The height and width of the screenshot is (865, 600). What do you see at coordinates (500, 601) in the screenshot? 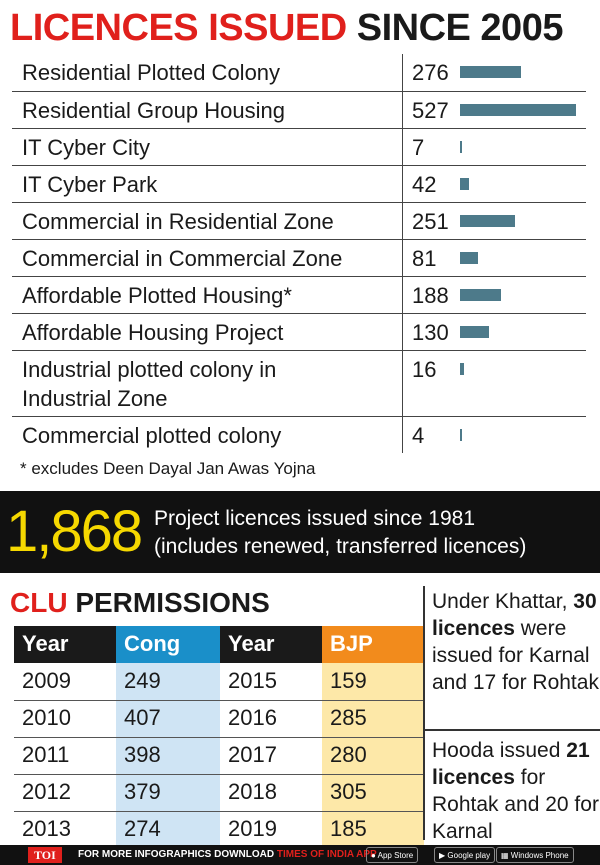
I see `khattar-pre: Under Khattar,` at bounding box center [500, 601].